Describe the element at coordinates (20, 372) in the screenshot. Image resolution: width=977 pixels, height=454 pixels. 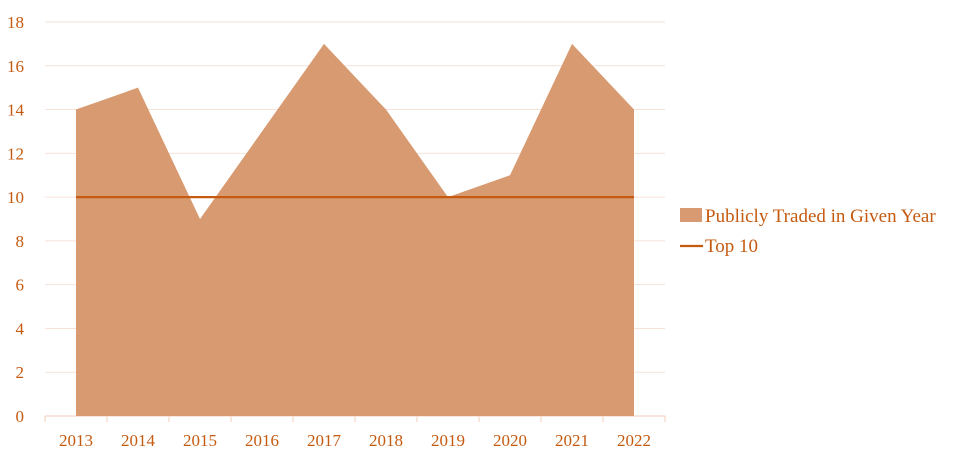
I see `y-tick-label: 2` at that location.